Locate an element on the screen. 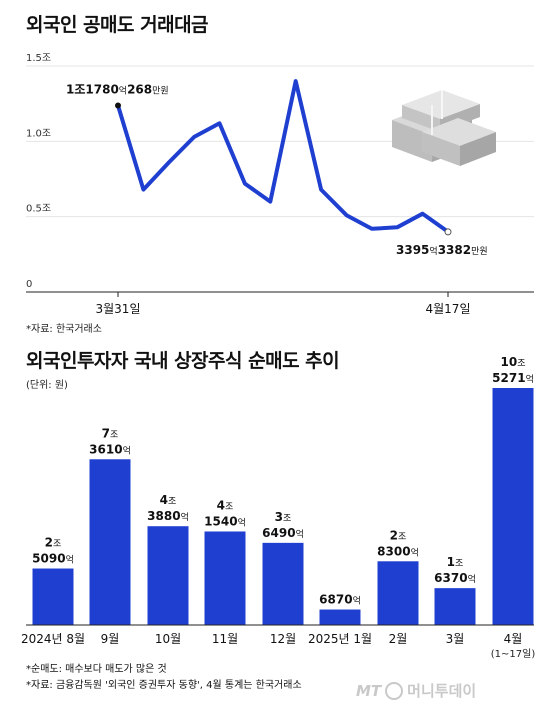  bar-label-jo: 3조 is located at coordinates (283, 517).